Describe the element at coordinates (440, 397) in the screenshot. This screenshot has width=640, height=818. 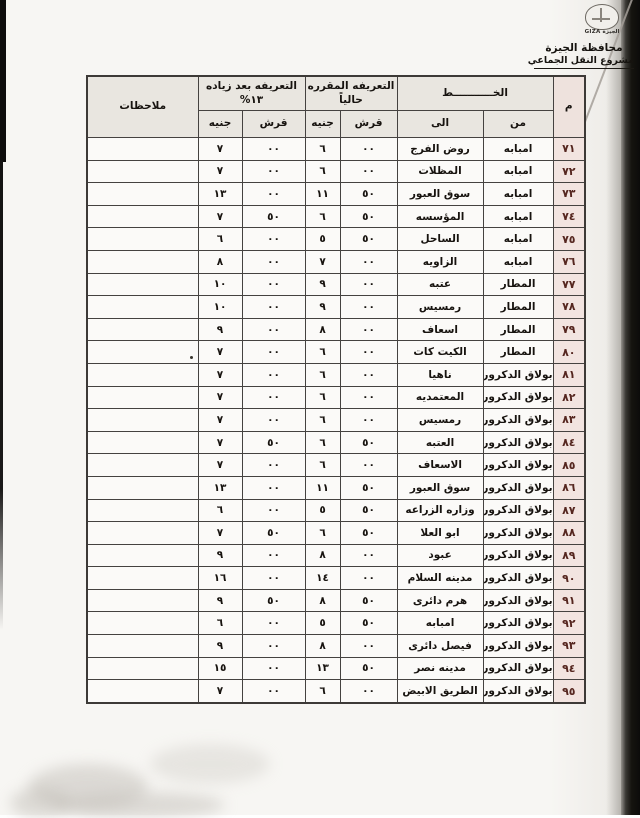
I see `cell-to: المعتمديه` at that location.